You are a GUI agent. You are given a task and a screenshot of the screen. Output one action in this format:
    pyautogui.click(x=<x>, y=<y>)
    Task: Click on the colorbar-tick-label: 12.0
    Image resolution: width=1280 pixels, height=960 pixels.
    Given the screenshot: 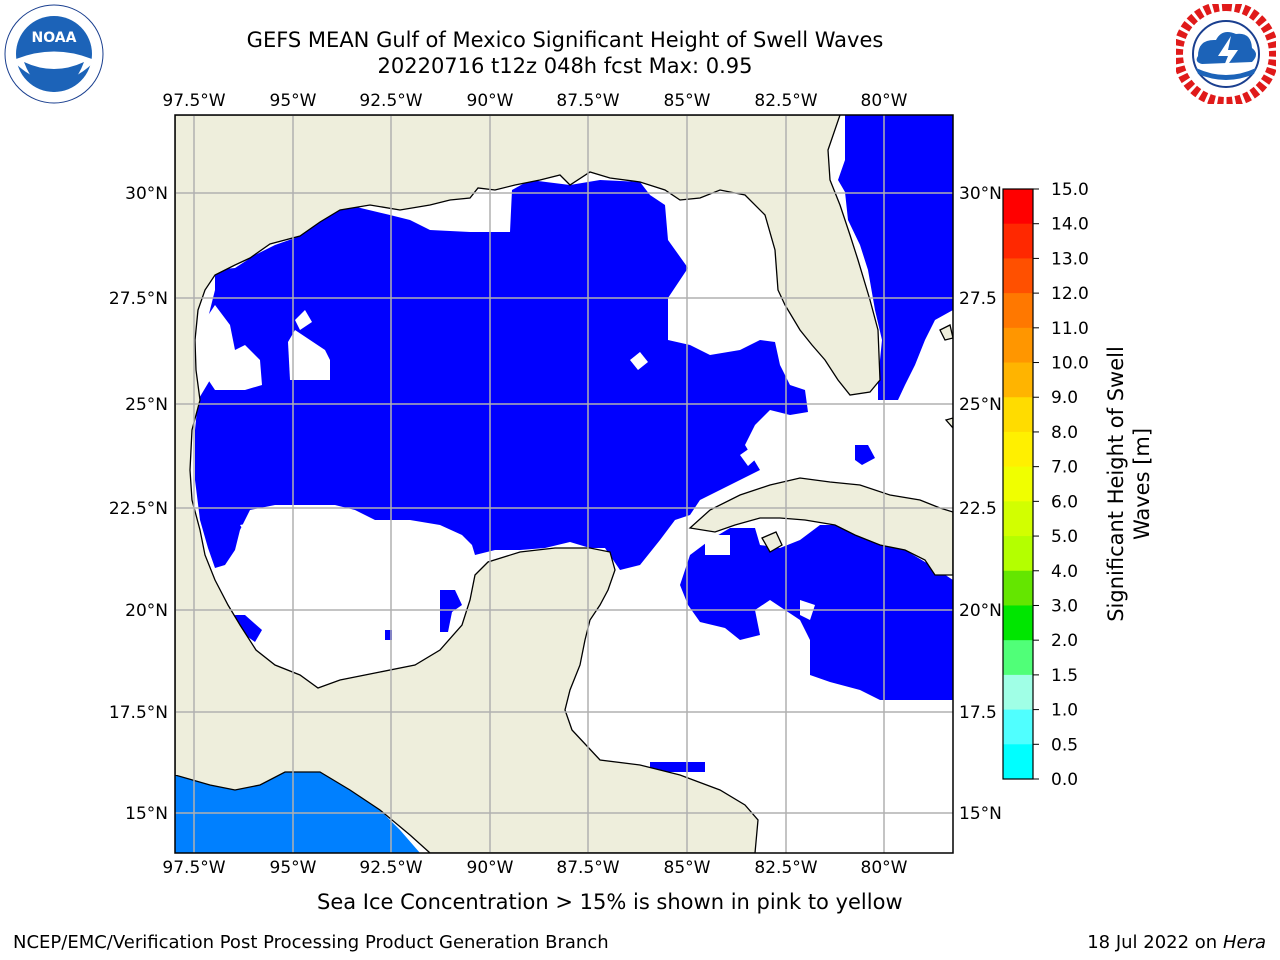 What is the action you would take?
    pyautogui.click(x=1070, y=294)
    